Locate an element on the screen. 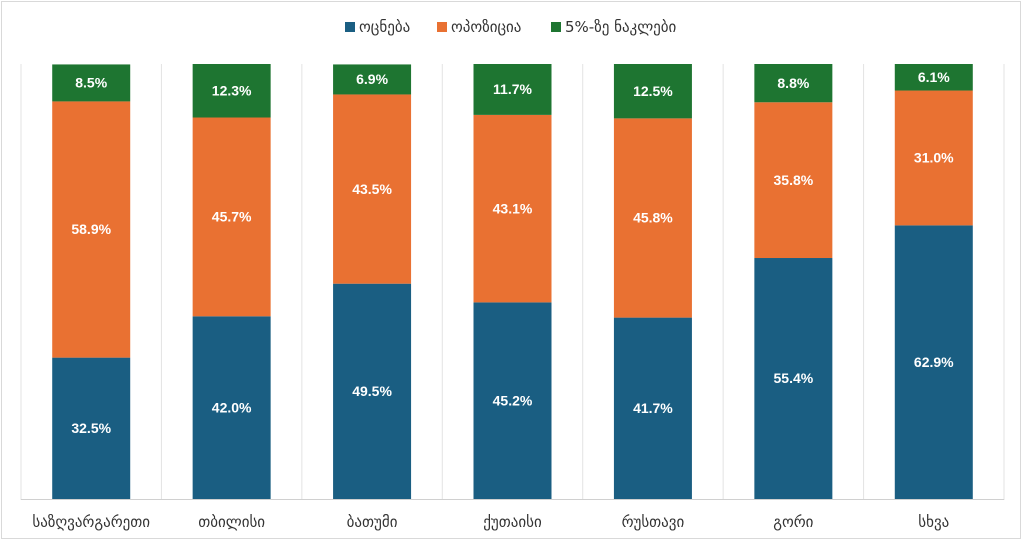 This screenshot has width=1024, height=544. data-label: 43.1% is located at coordinates (513, 208).